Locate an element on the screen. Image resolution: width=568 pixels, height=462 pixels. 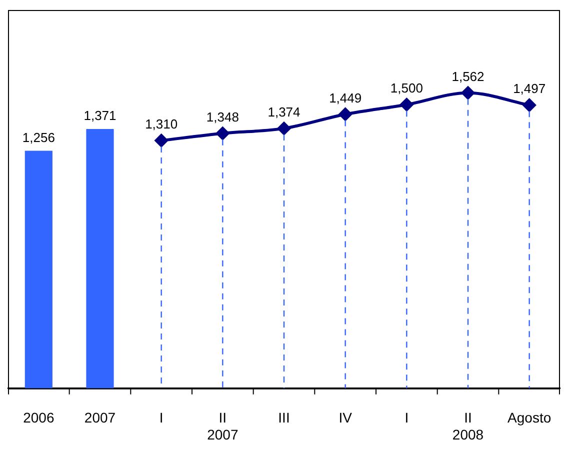
data-label: 1,500 is located at coordinates (406, 88).